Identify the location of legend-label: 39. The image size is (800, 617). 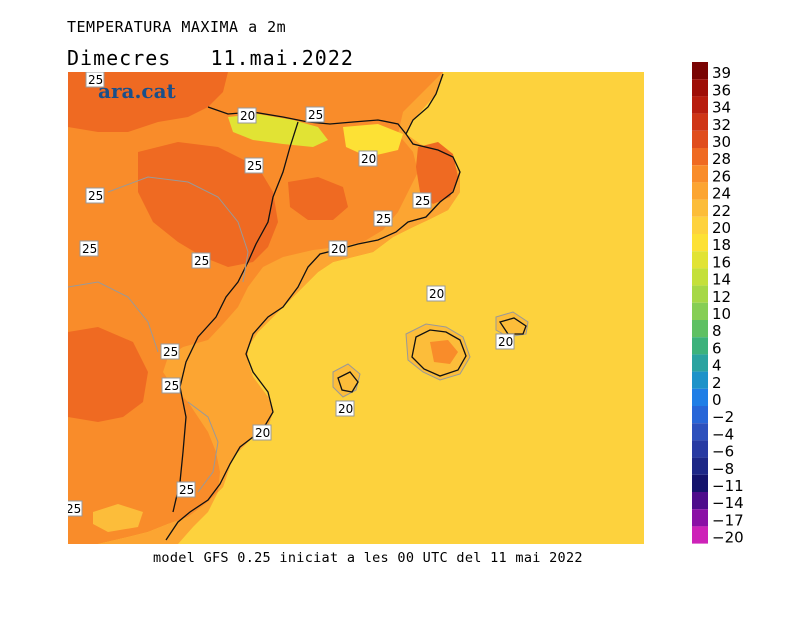
(721, 73).